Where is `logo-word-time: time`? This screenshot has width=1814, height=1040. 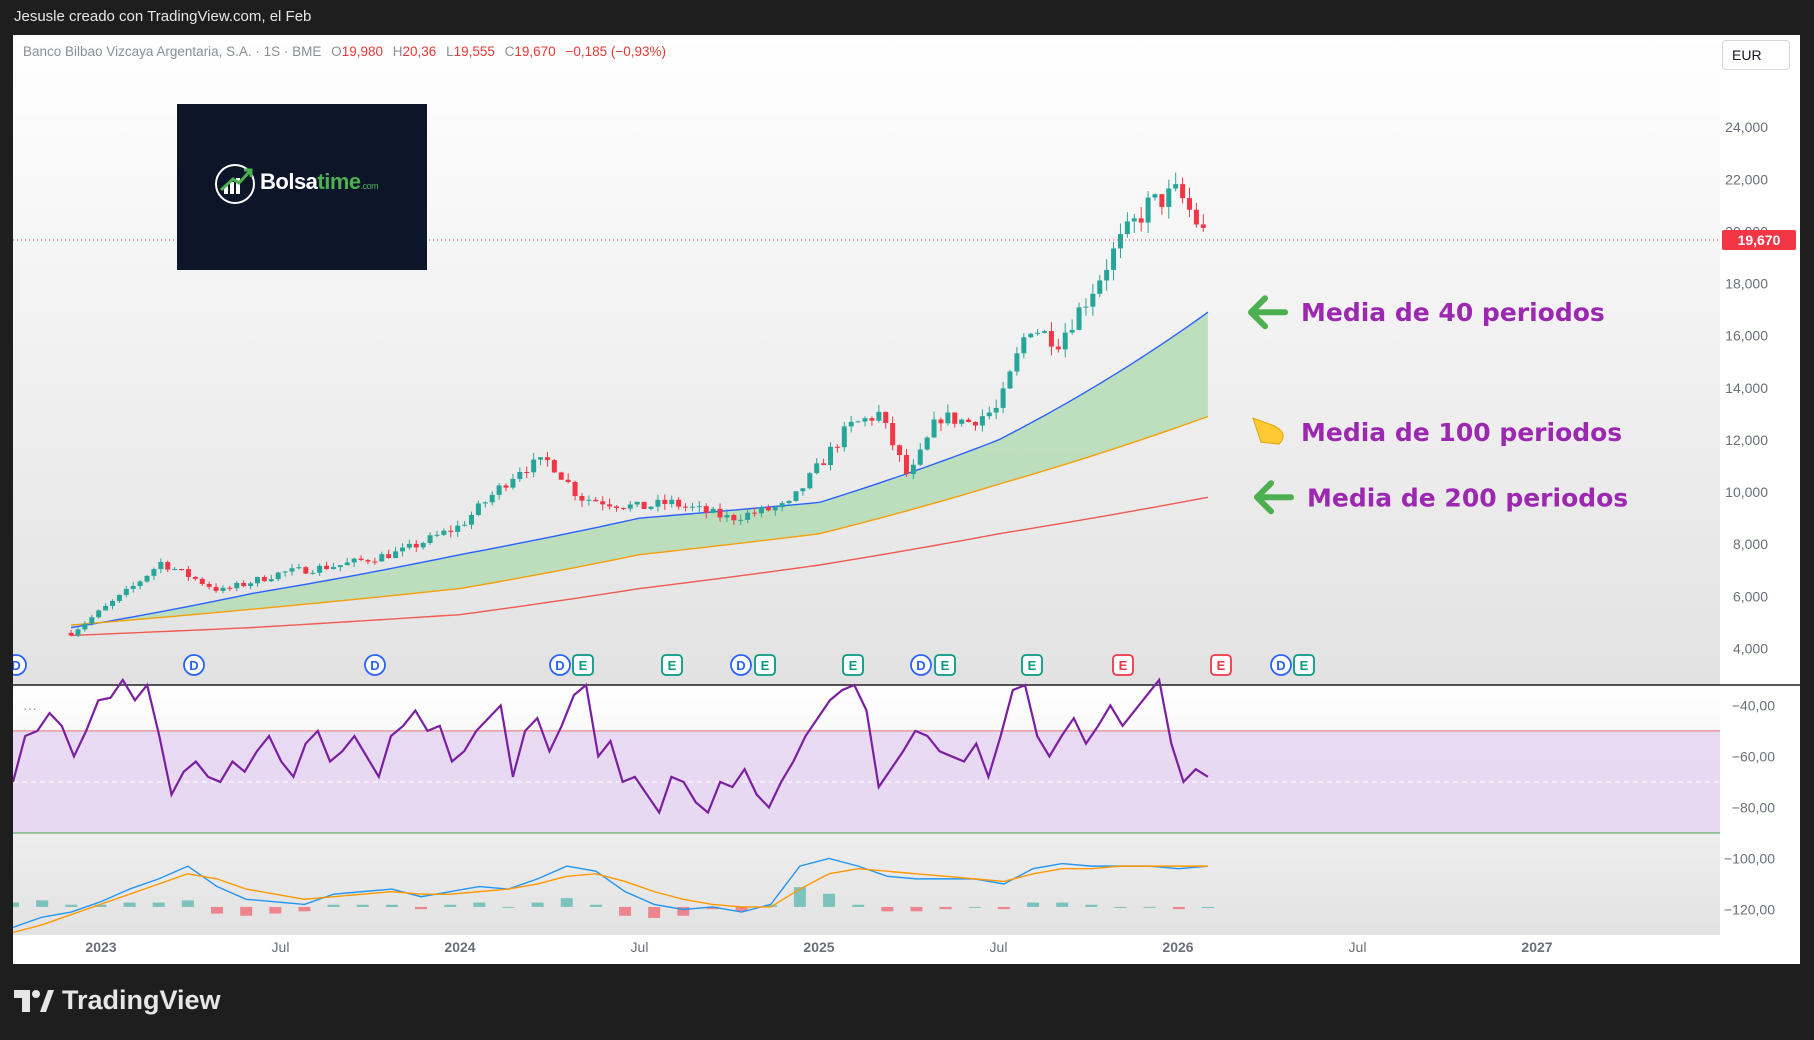 logo-word-time: time is located at coordinates (339, 181).